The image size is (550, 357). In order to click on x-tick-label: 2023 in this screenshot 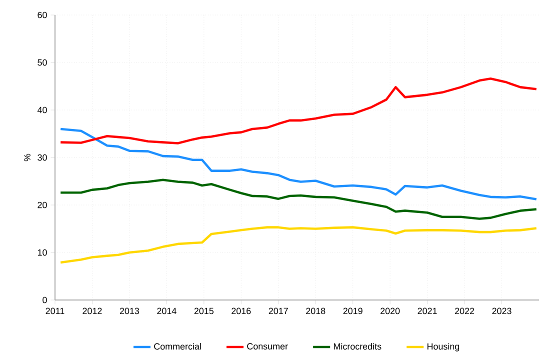, I will do `click(502, 311)`.